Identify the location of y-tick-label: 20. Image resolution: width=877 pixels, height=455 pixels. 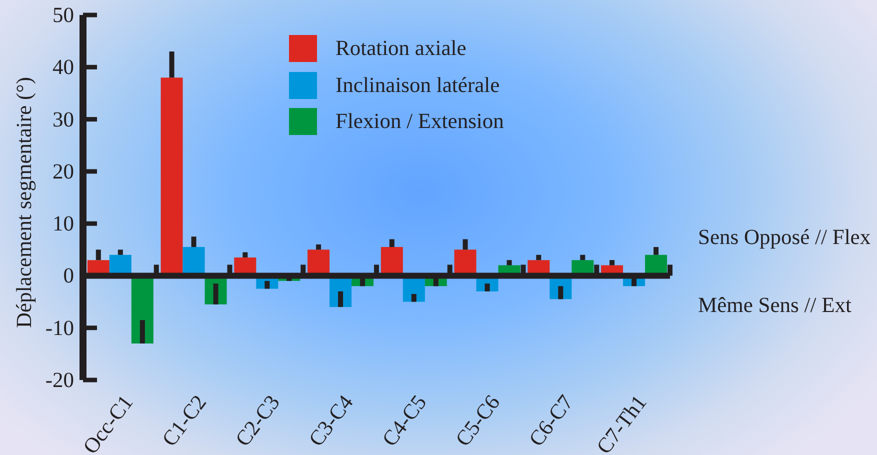
(63, 171).